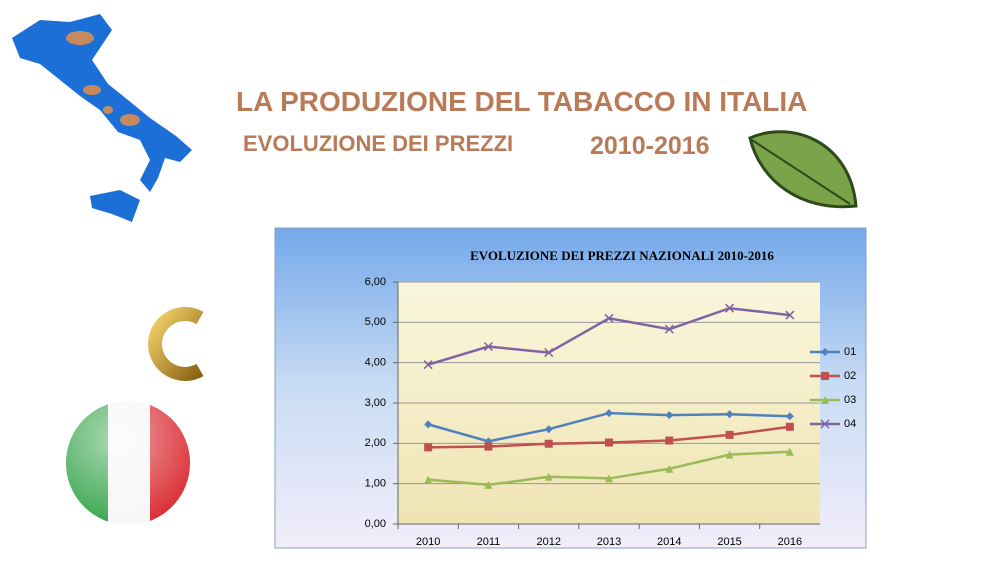 The image size is (981, 563). I want to click on y-tick-label: 4,00, so click(375, 363).